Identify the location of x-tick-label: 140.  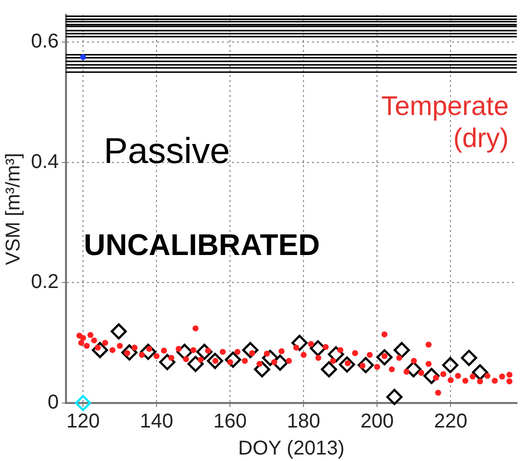
(157, 421).